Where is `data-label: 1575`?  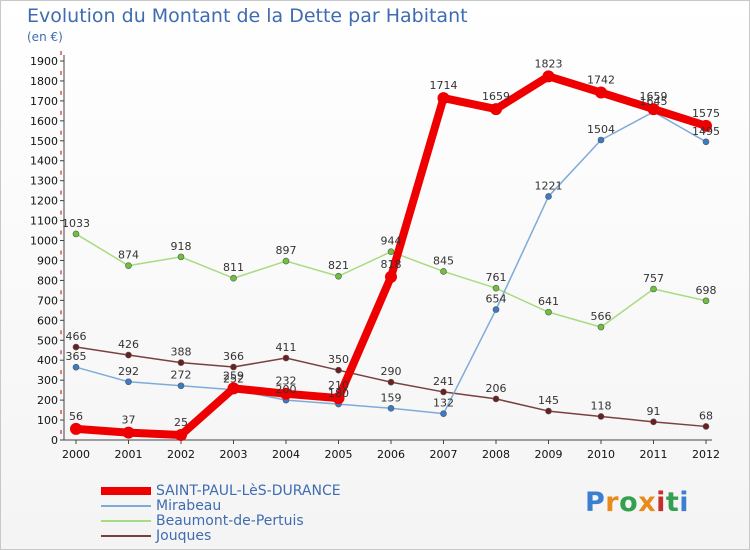
data-label: 1575 is located at coordinates (706, 113).